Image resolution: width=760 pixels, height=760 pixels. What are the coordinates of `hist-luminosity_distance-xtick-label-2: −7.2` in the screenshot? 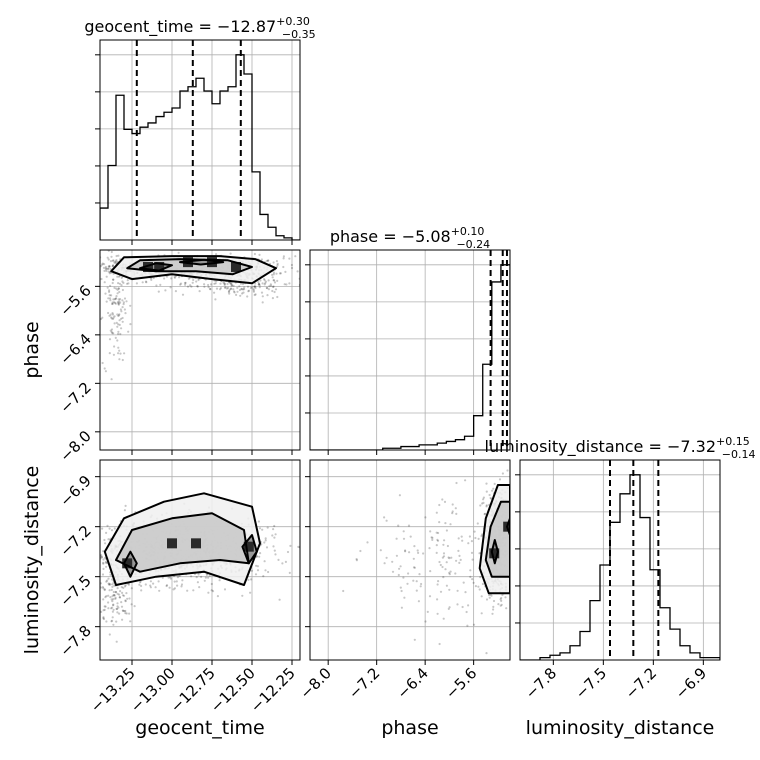 It's located at (641, 683).